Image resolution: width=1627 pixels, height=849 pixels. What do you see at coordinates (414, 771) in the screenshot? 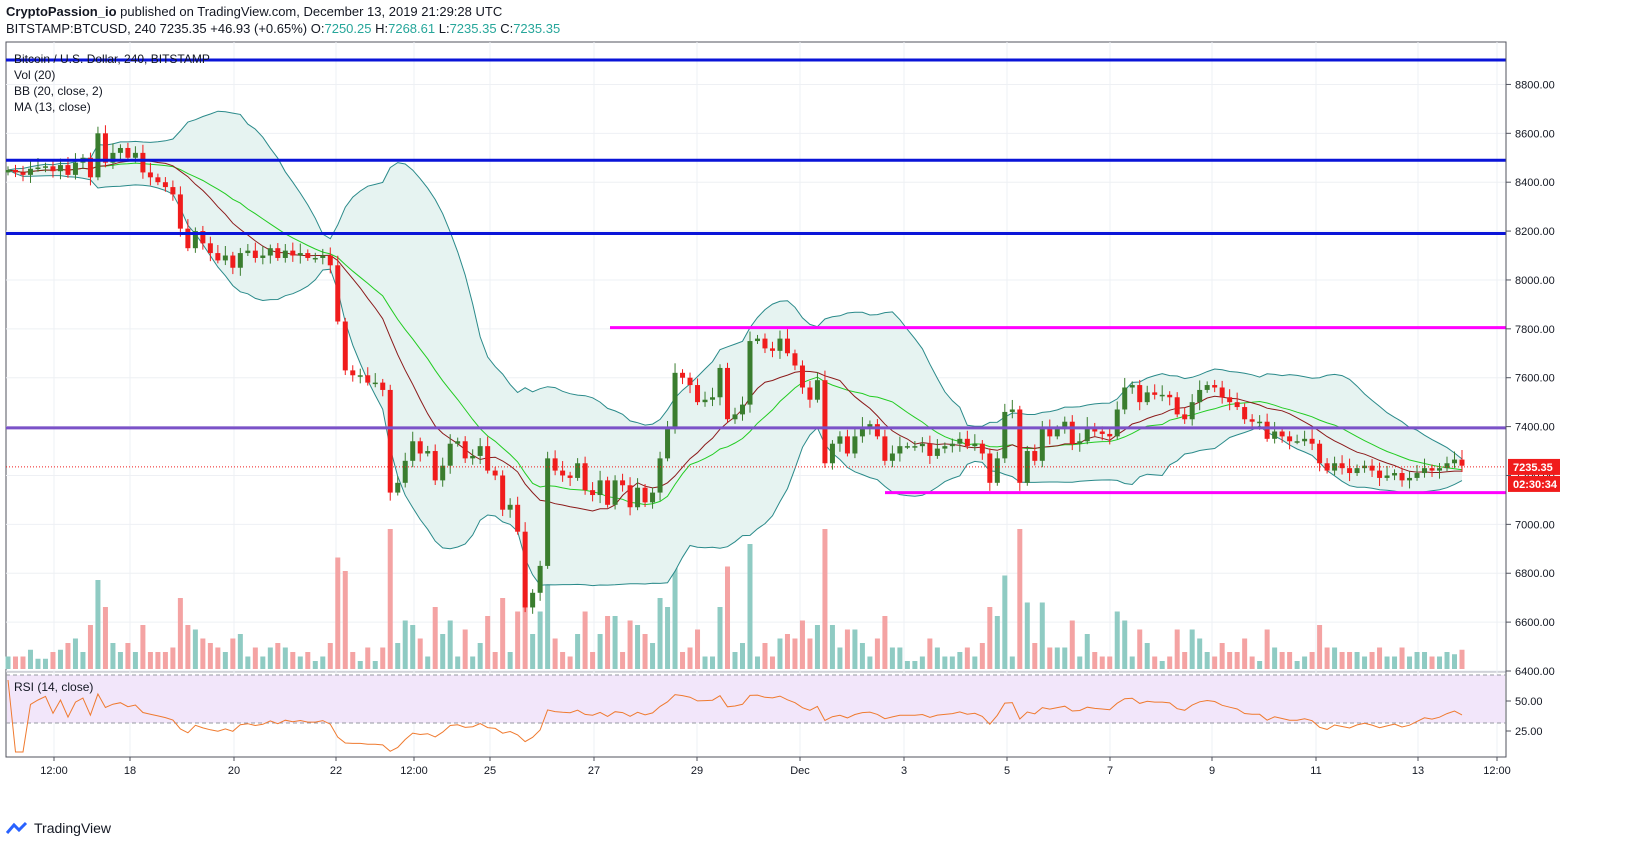
I see `time-tick-label: 12:00` at bounding box center [414, 771].